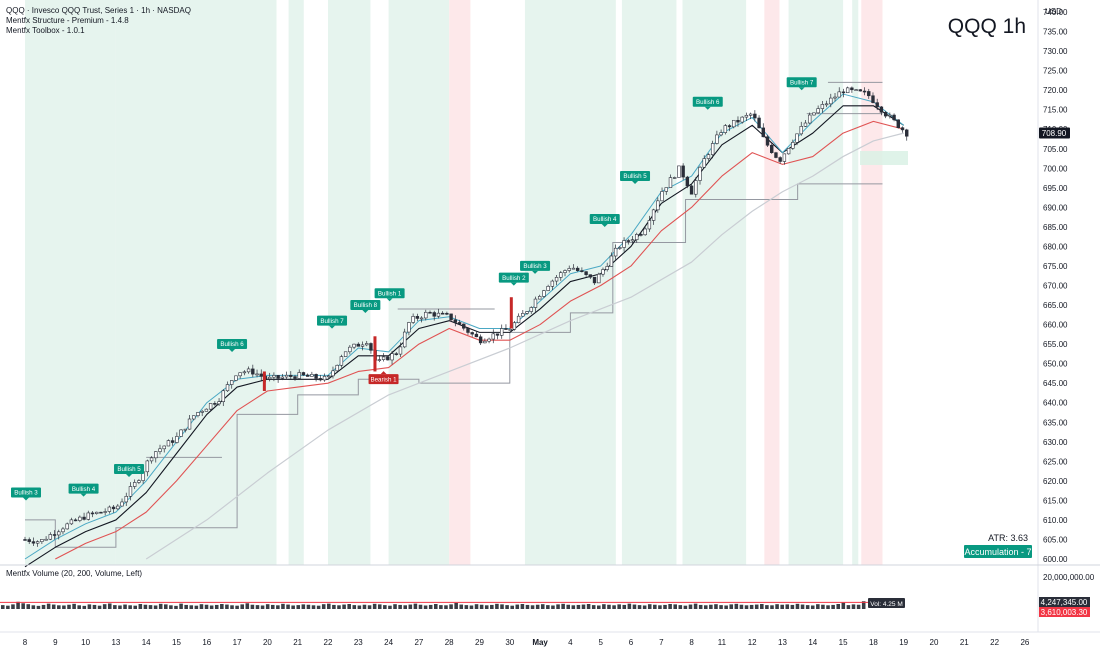  I want to click on indicator-structure: Mentfx Structure - Premium - 1.4.8, so click(67, 20).